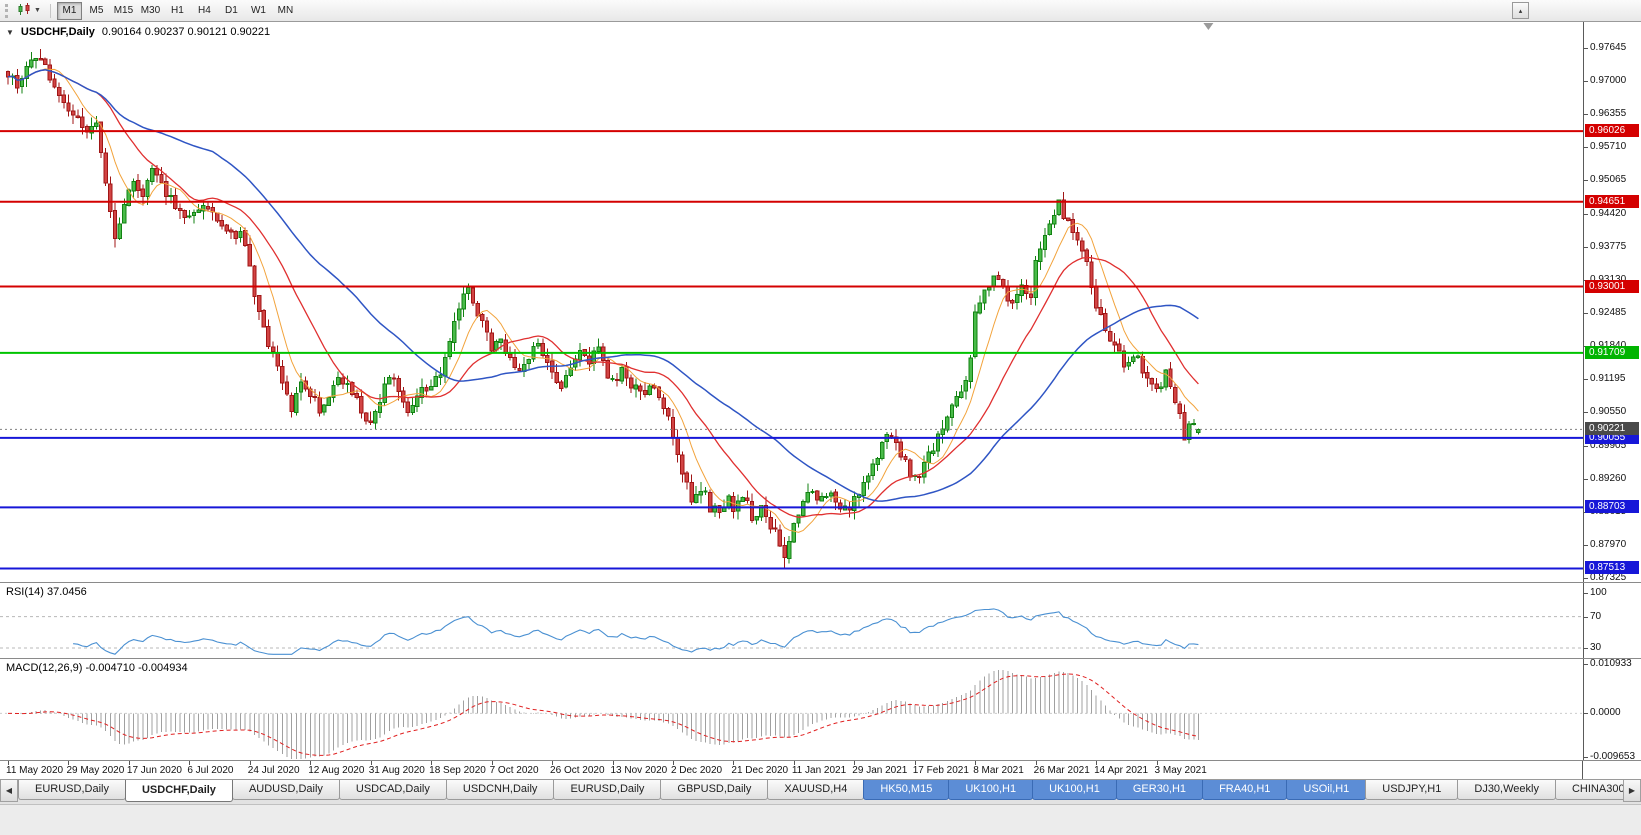 The image size is (1641, 835). Describe the element at coordinates (1612, 429) in the screenshot. I see `current-price-badge: 0.90221` at that location.